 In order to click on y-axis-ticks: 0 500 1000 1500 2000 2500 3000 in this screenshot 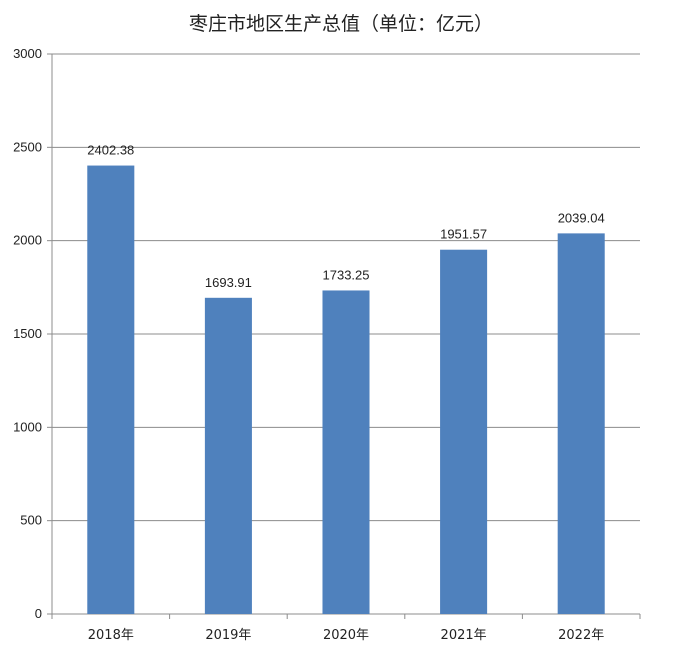, I will do `click(27, 333)`.